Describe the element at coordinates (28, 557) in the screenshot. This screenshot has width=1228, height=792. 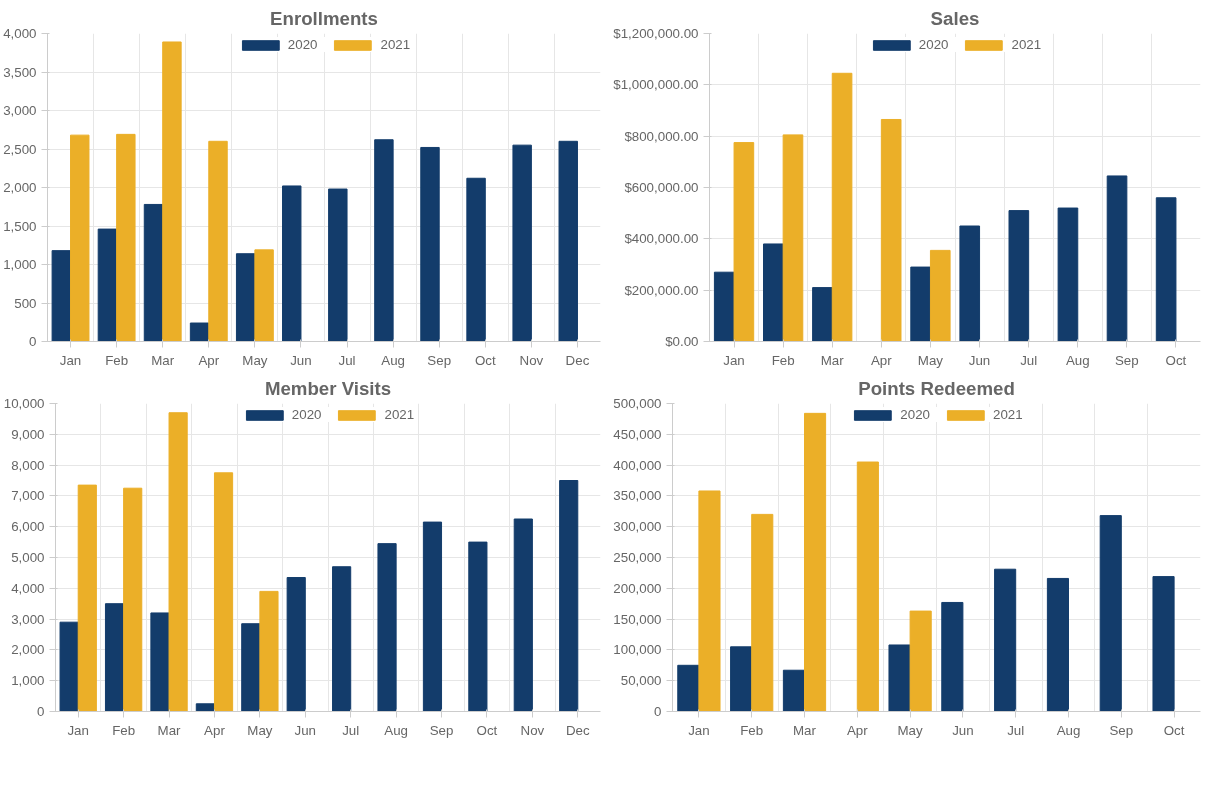
I see `y-tick-label: 5,000` at that location.